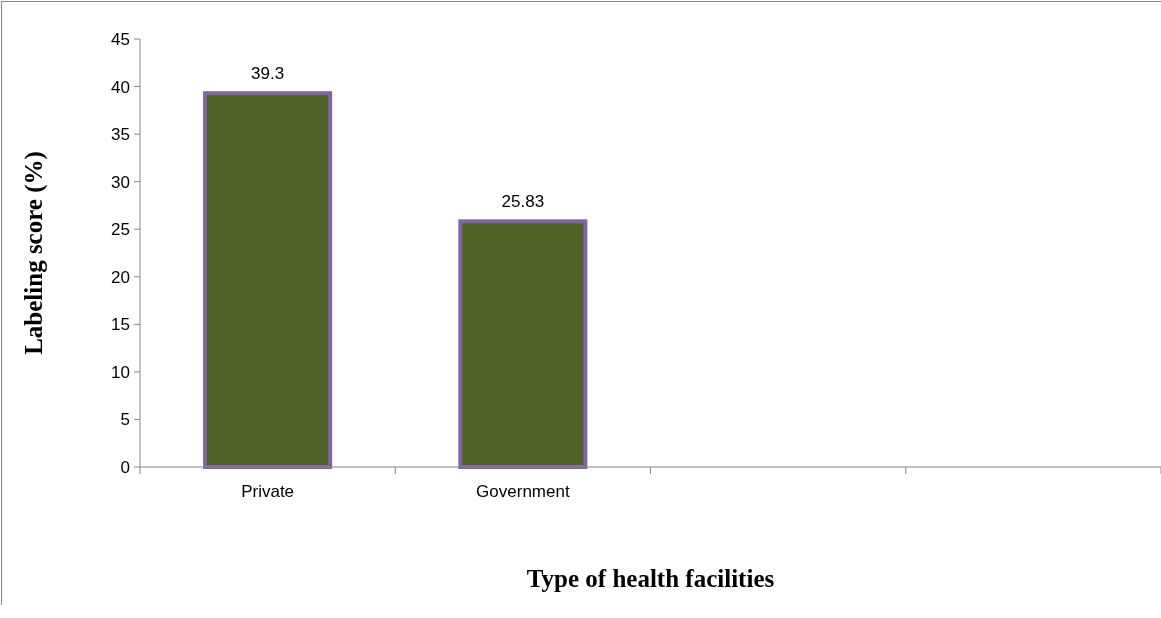  What do you see at coordinates (120, 87) in the screenshot?
I see `y-tick-label: 40` at bounding box center [120, 87].